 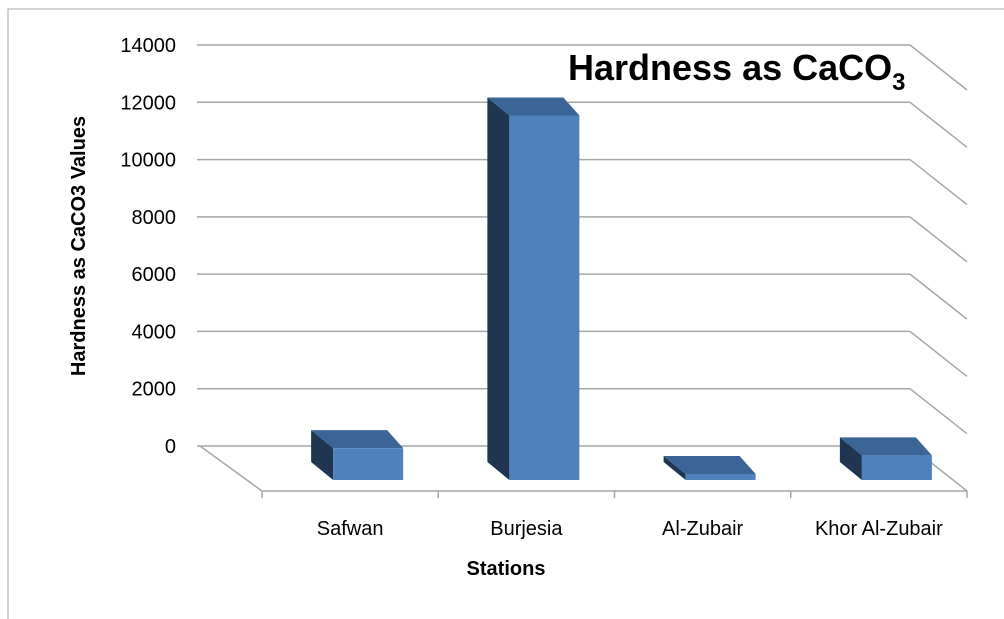 What do you see at coordinates (154, 390) in the screenshot?
I see `y-tick-label: 2000` at bounding box center [154, 390].